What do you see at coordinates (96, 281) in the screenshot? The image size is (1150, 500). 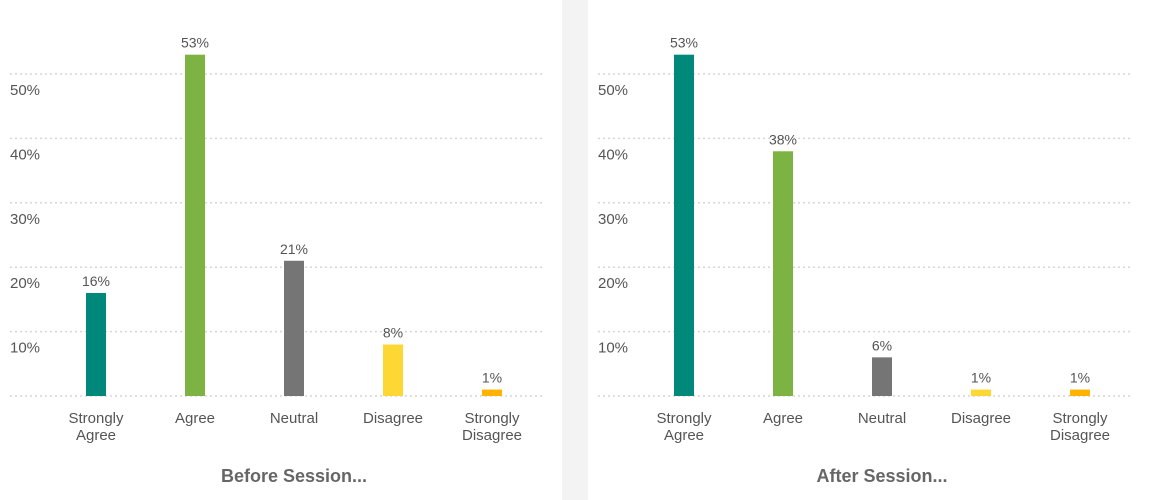 I see `data-label-strongly-agree: 16%` at bounding box center [96, 281].